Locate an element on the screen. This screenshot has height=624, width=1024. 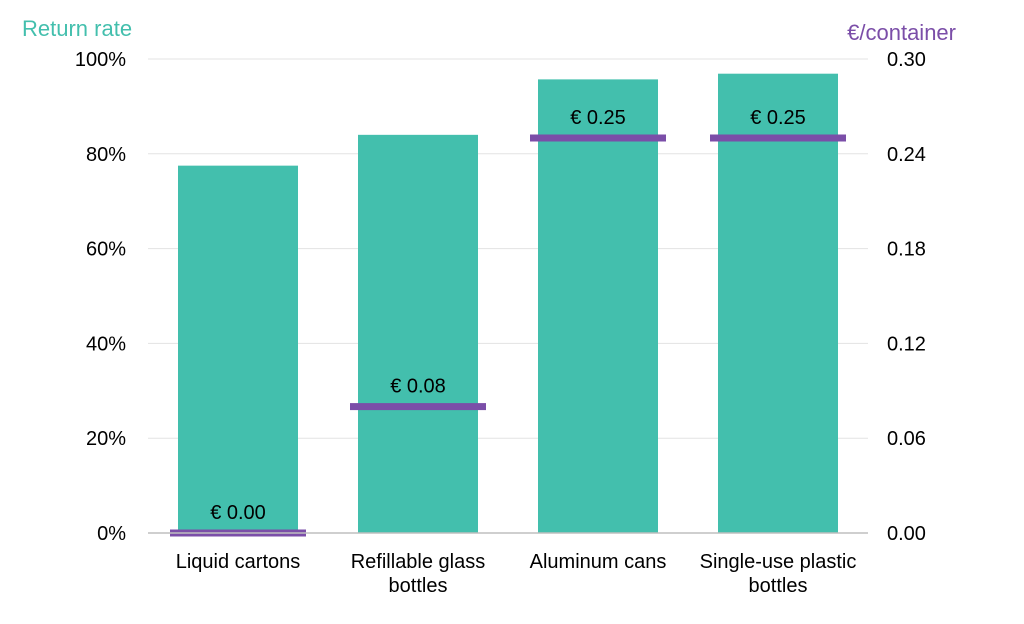
data-label: € 0.00 is located at coordinates (238, 513).